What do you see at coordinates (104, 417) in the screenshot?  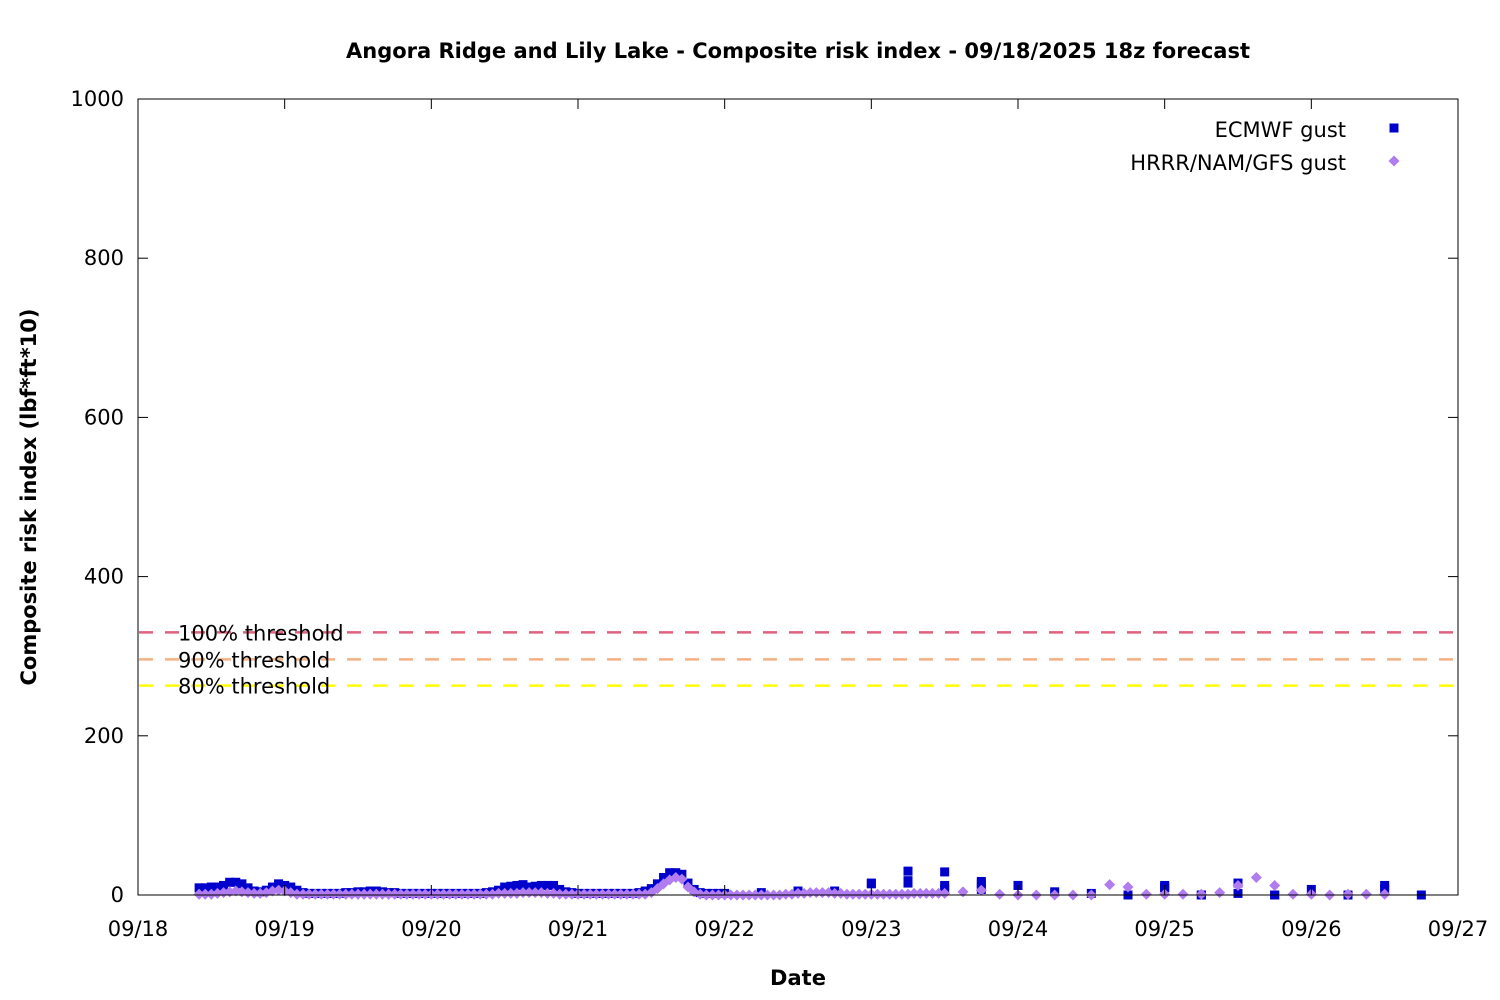 I see `y-tick-label: 600` at bounding box center [104, 417].